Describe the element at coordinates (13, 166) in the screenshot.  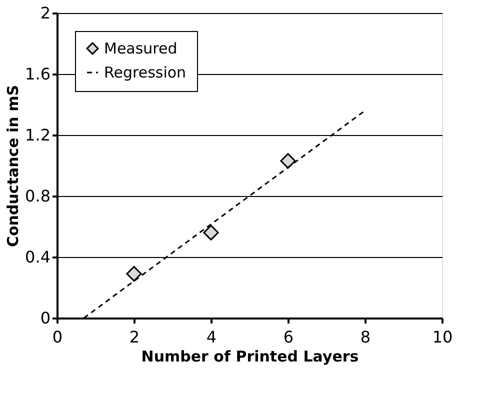
I see `y-axis-title: Conductance in mS` at that location.